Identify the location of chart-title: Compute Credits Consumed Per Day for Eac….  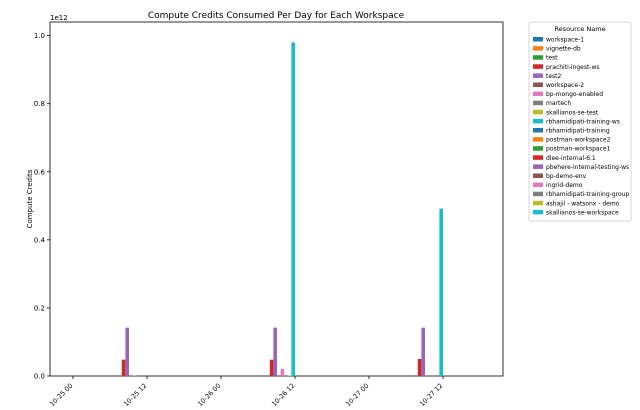
(276, 16).